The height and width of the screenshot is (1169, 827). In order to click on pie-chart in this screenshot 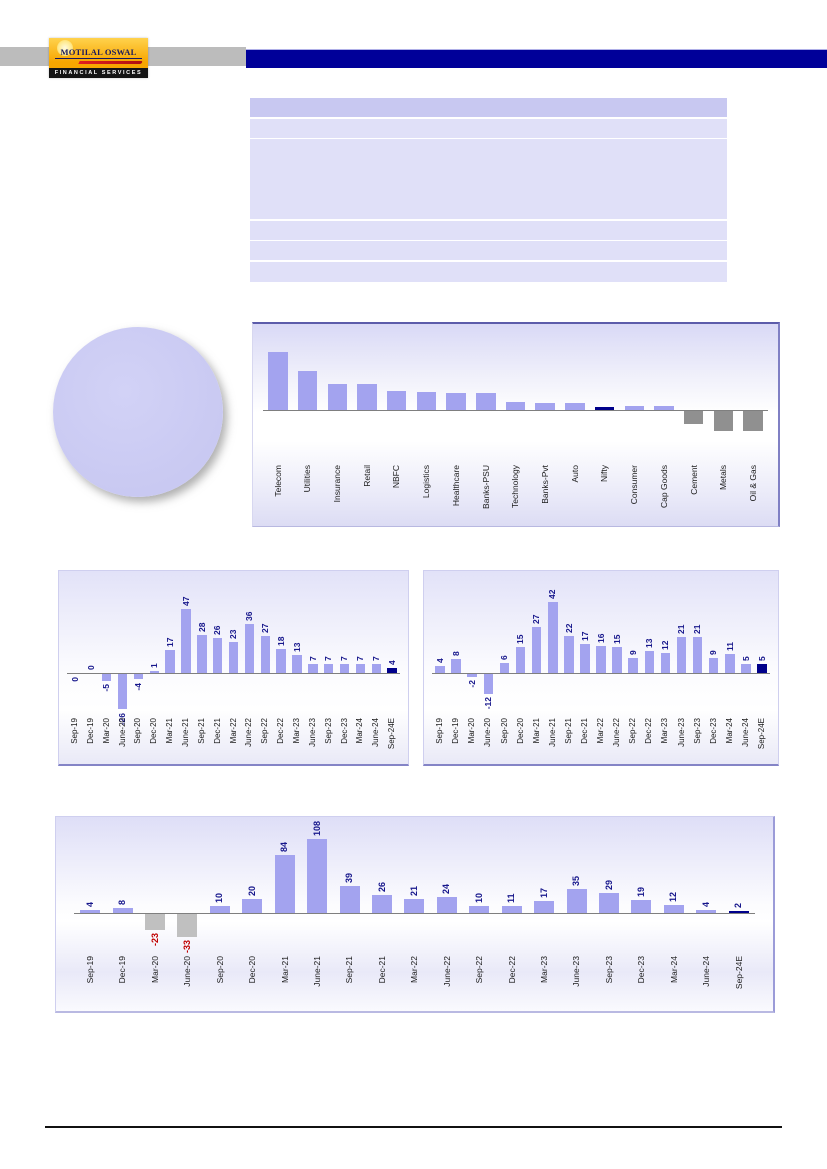, I will do `click(138, 412)`.